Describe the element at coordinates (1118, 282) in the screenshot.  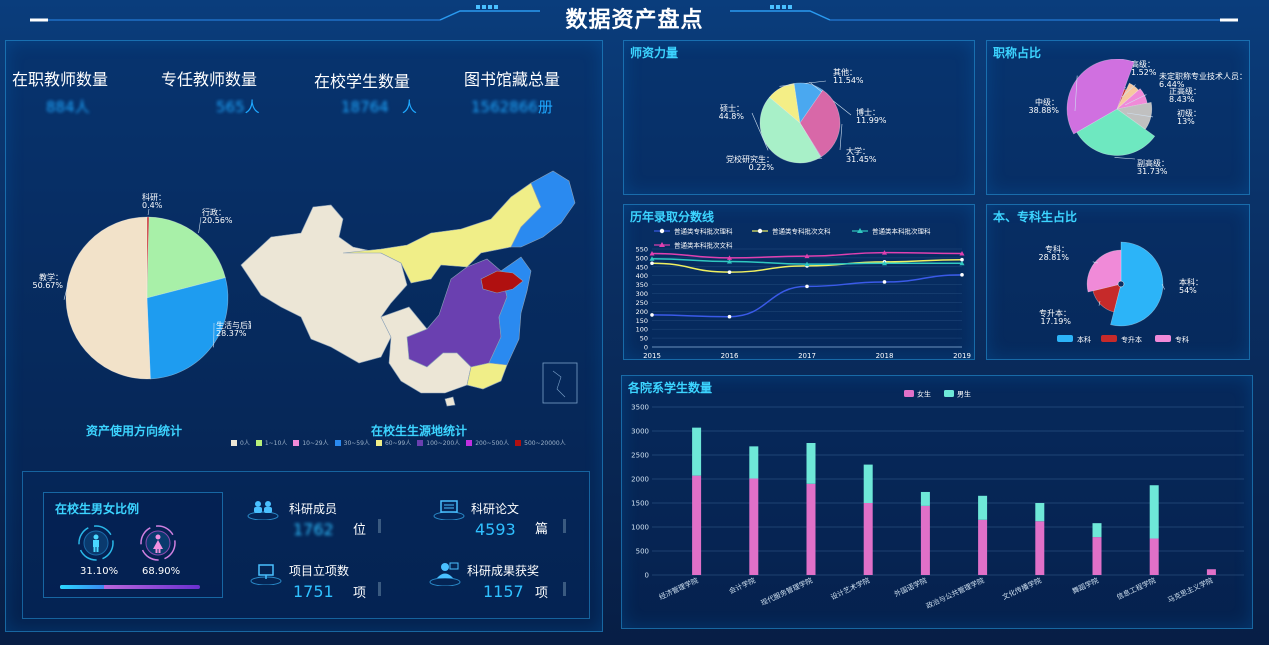
I see `degree-panel: 本、专科生占比 本科： 54% 专升本： 17.19% 专科： 28.81% 本科 专升本 专科` at that location.